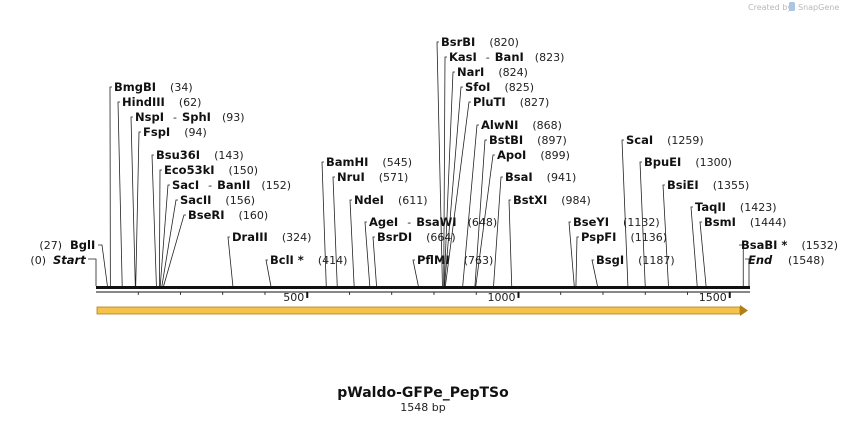 This screenshot has height=423, width=846. I want to click on site-apoi: ApoI (899), so click(522, 217).